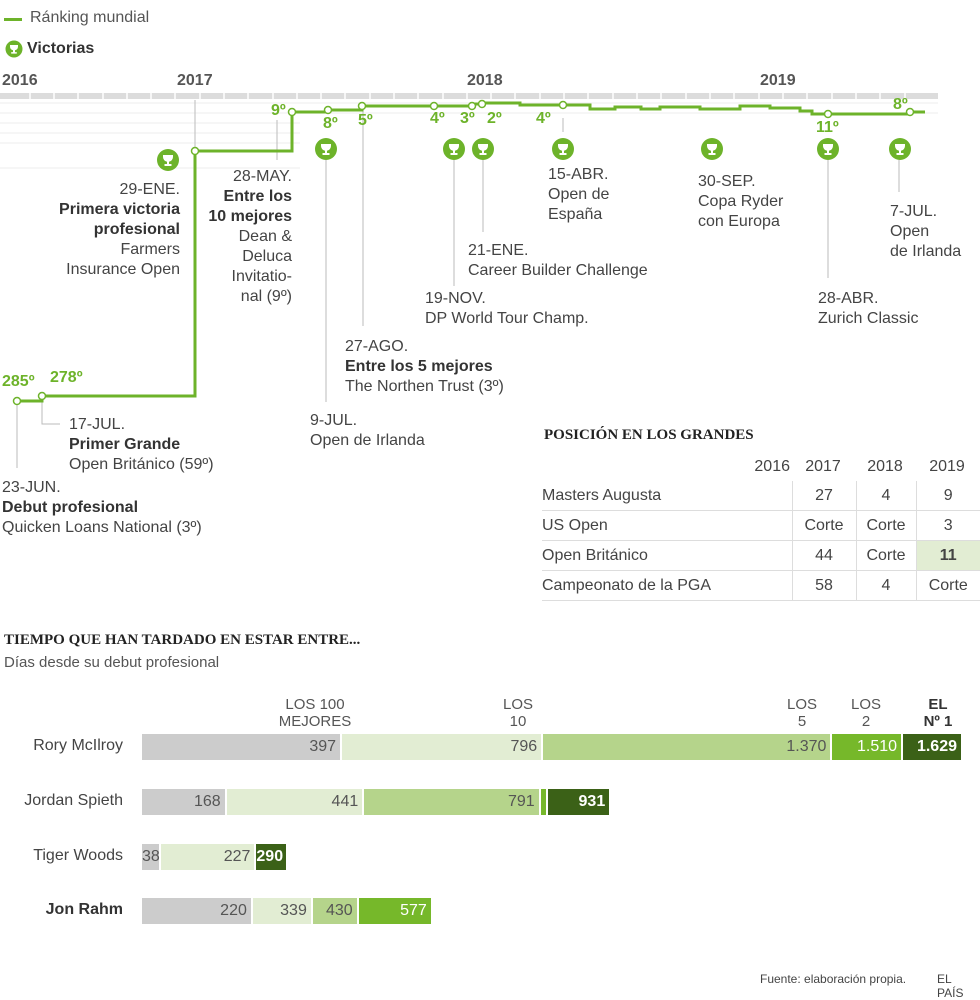 The width and height of the screenshot is (980, 1000). What do you see at coordinates (772, 466) in the screenshot?
I see `col-year: 2016` at bounding box center [772, 466].